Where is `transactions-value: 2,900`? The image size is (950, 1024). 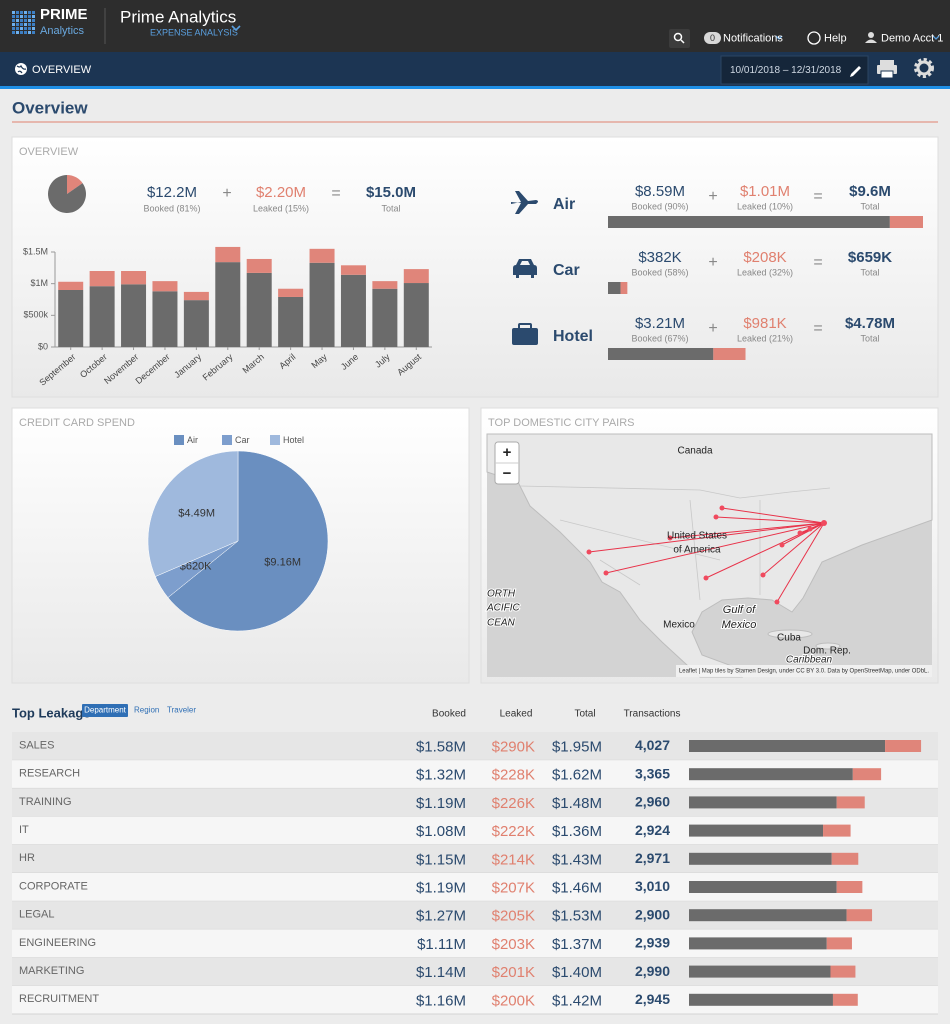
transactions-value: 2,900 is located at coordinates (652, 914).